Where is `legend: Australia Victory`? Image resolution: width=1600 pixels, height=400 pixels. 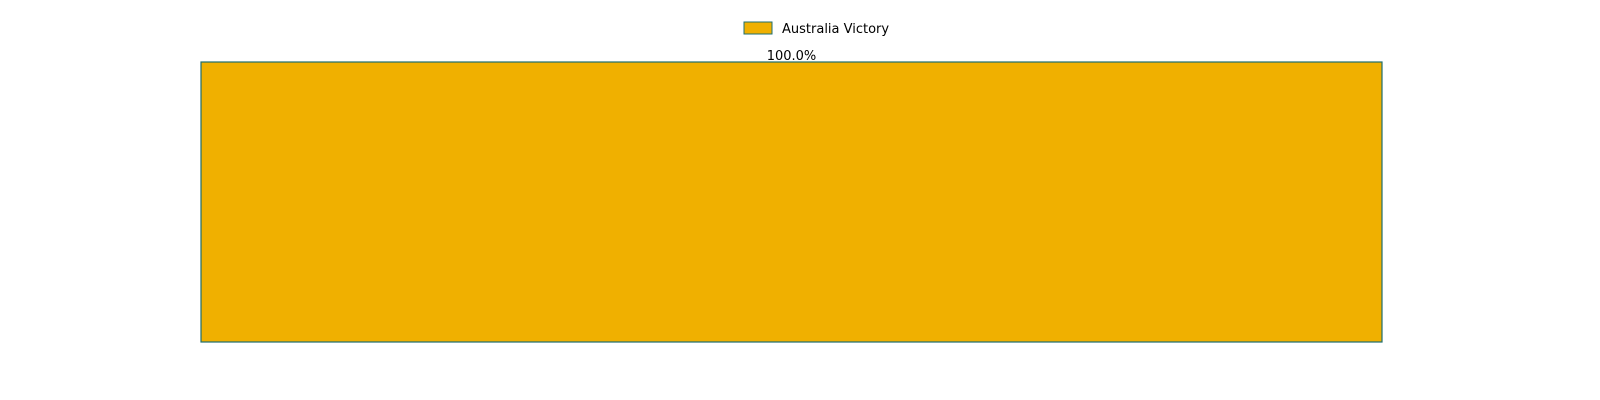 legend: Australia Victory is located at coordinates (816, 29).